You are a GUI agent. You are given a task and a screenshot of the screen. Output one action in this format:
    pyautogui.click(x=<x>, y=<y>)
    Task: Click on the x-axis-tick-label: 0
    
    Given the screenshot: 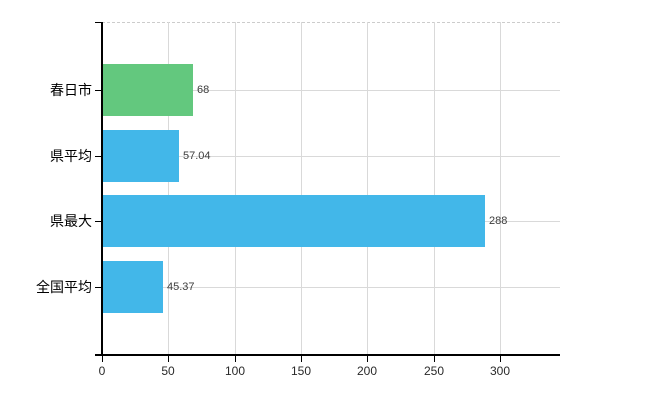 What is the action you would take?
    pyautogui.click(x=102, y=371)
    